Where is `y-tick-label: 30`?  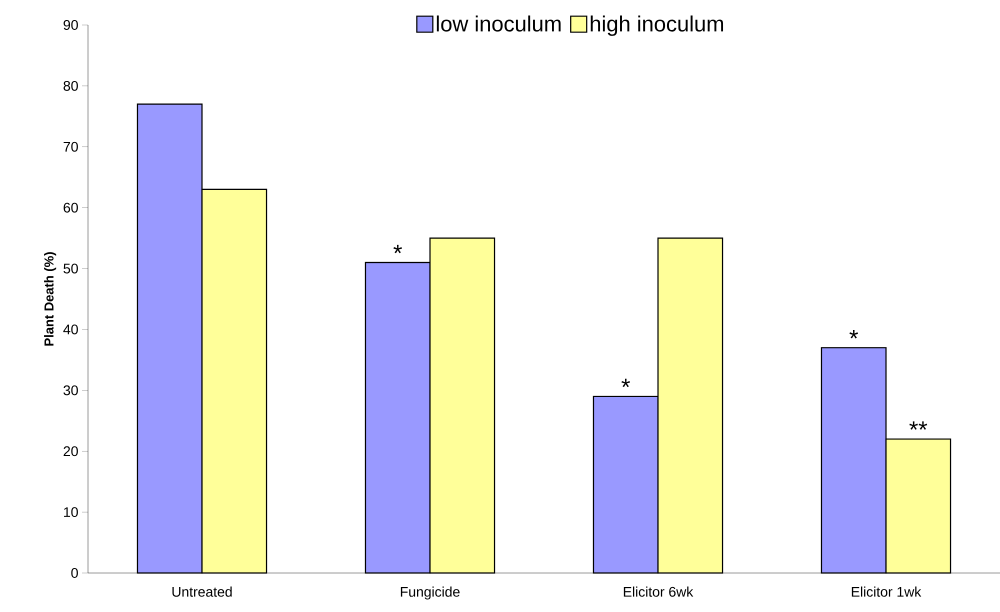 y-tick-label: 30 is located at coordinates (70, 390).